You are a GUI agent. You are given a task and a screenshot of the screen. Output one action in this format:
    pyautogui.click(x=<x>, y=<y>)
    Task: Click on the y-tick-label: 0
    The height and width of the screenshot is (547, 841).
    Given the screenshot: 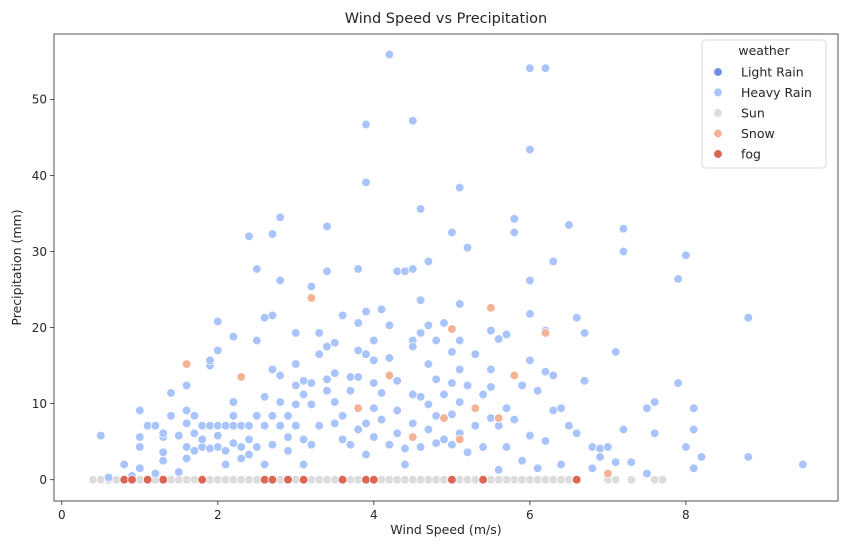 What is the action you would take?
    pyautogui.click(x=43, y=480)
    